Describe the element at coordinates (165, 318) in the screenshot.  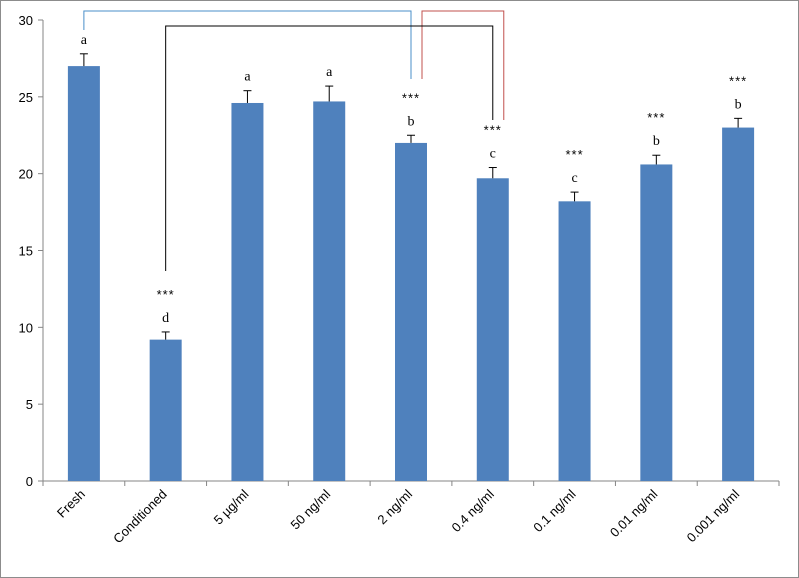
I see `significance-letter: d` at that location.